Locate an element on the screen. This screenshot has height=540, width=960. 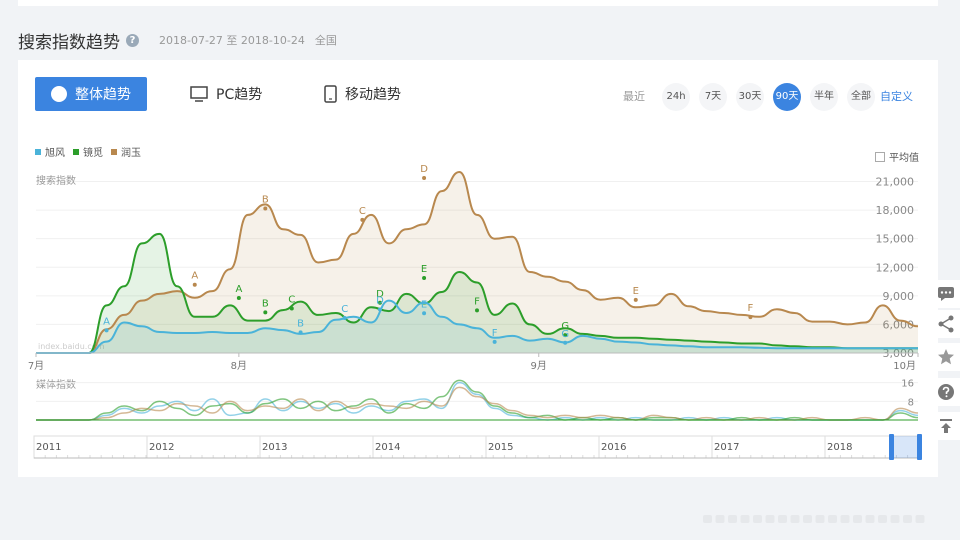
overview-handle-left is located at coordinates (891, 447).